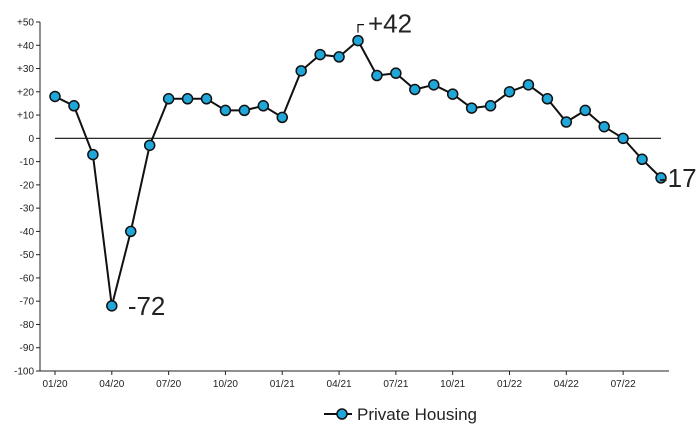 The height and width of the screenshot is (445, 700). I want to click on y-tick-label: -70, so click(27, 302).